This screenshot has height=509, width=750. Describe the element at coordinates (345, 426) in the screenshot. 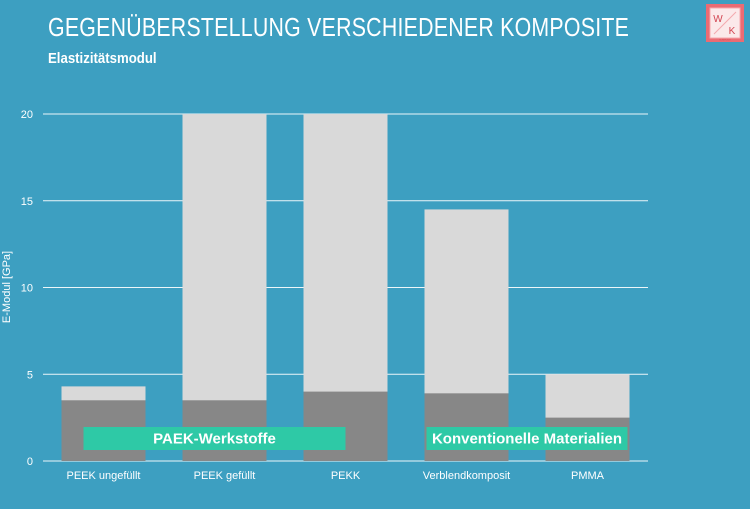

I see `bar-lower` at that location.